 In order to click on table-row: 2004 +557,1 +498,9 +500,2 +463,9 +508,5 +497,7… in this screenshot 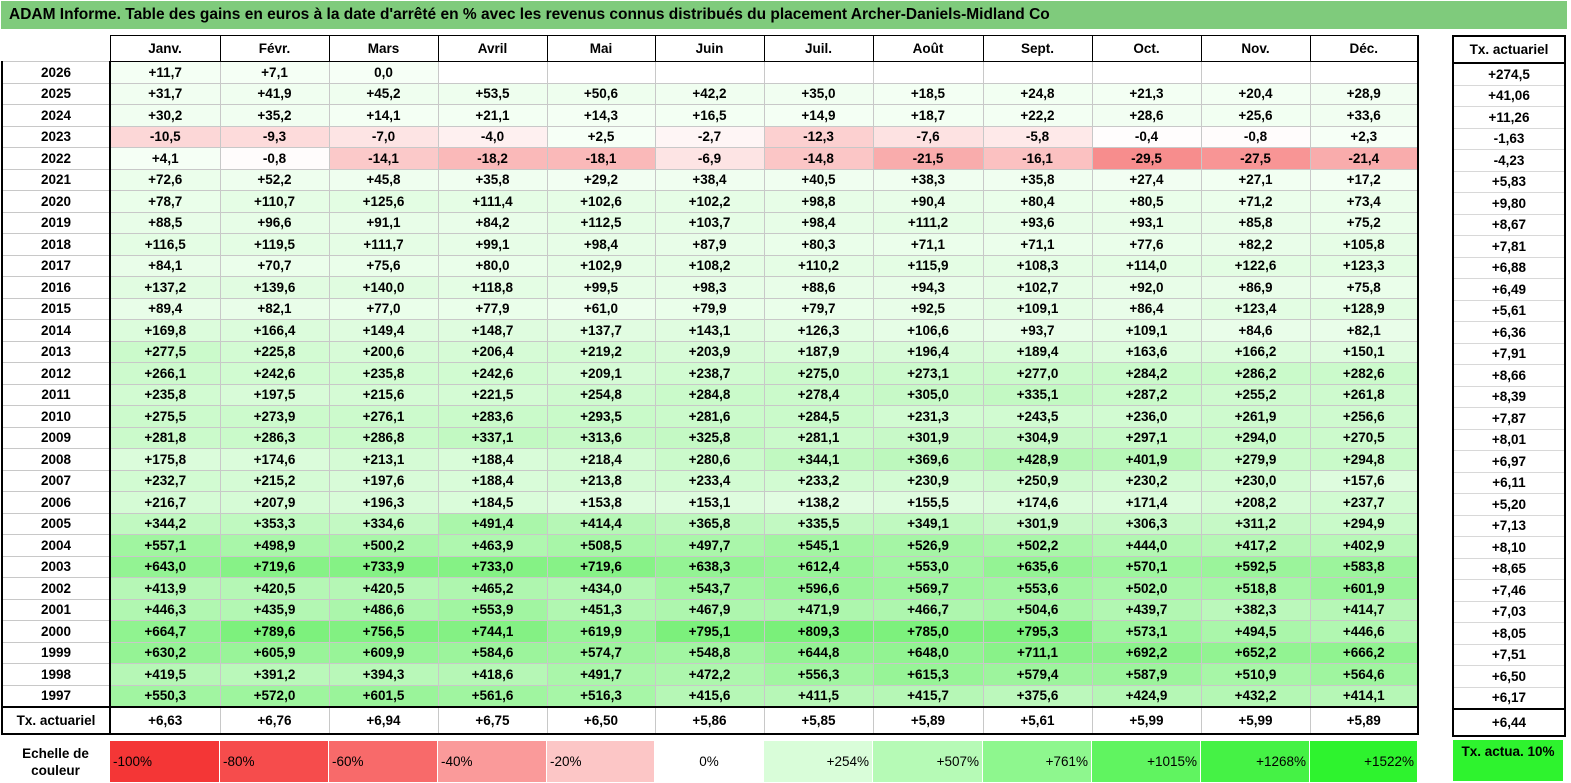, I will do `click(710, 545)`.